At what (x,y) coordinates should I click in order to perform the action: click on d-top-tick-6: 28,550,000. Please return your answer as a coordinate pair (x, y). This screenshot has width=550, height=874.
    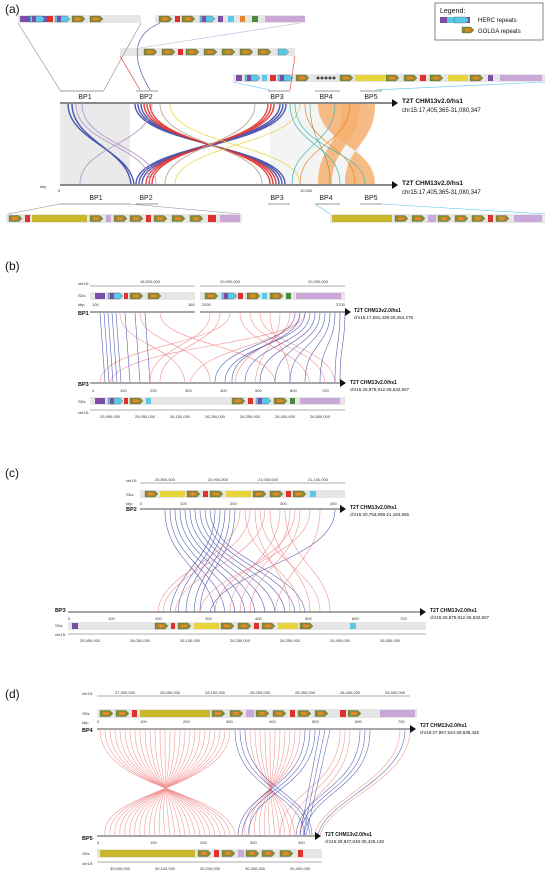
    Looking at the image, I should click on (395, 692).